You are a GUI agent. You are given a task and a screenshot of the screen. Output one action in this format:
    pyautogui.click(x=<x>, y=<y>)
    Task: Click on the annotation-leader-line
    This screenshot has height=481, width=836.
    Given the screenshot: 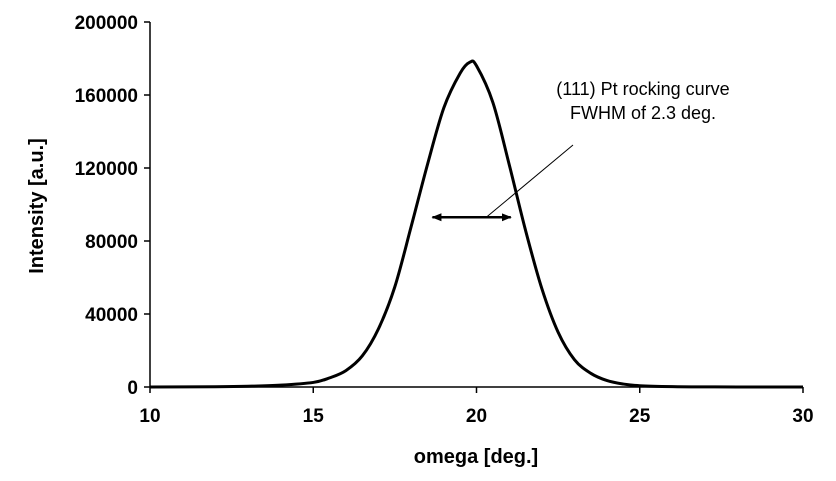 What is the action you would take?
    pyautogui.click(x=529, y=181)
    